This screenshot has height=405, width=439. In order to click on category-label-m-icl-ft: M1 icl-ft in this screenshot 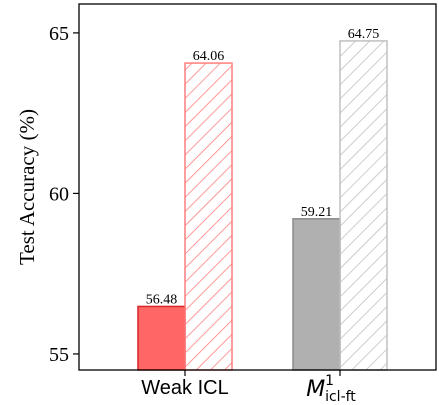, I will do `click(331, 389)`.